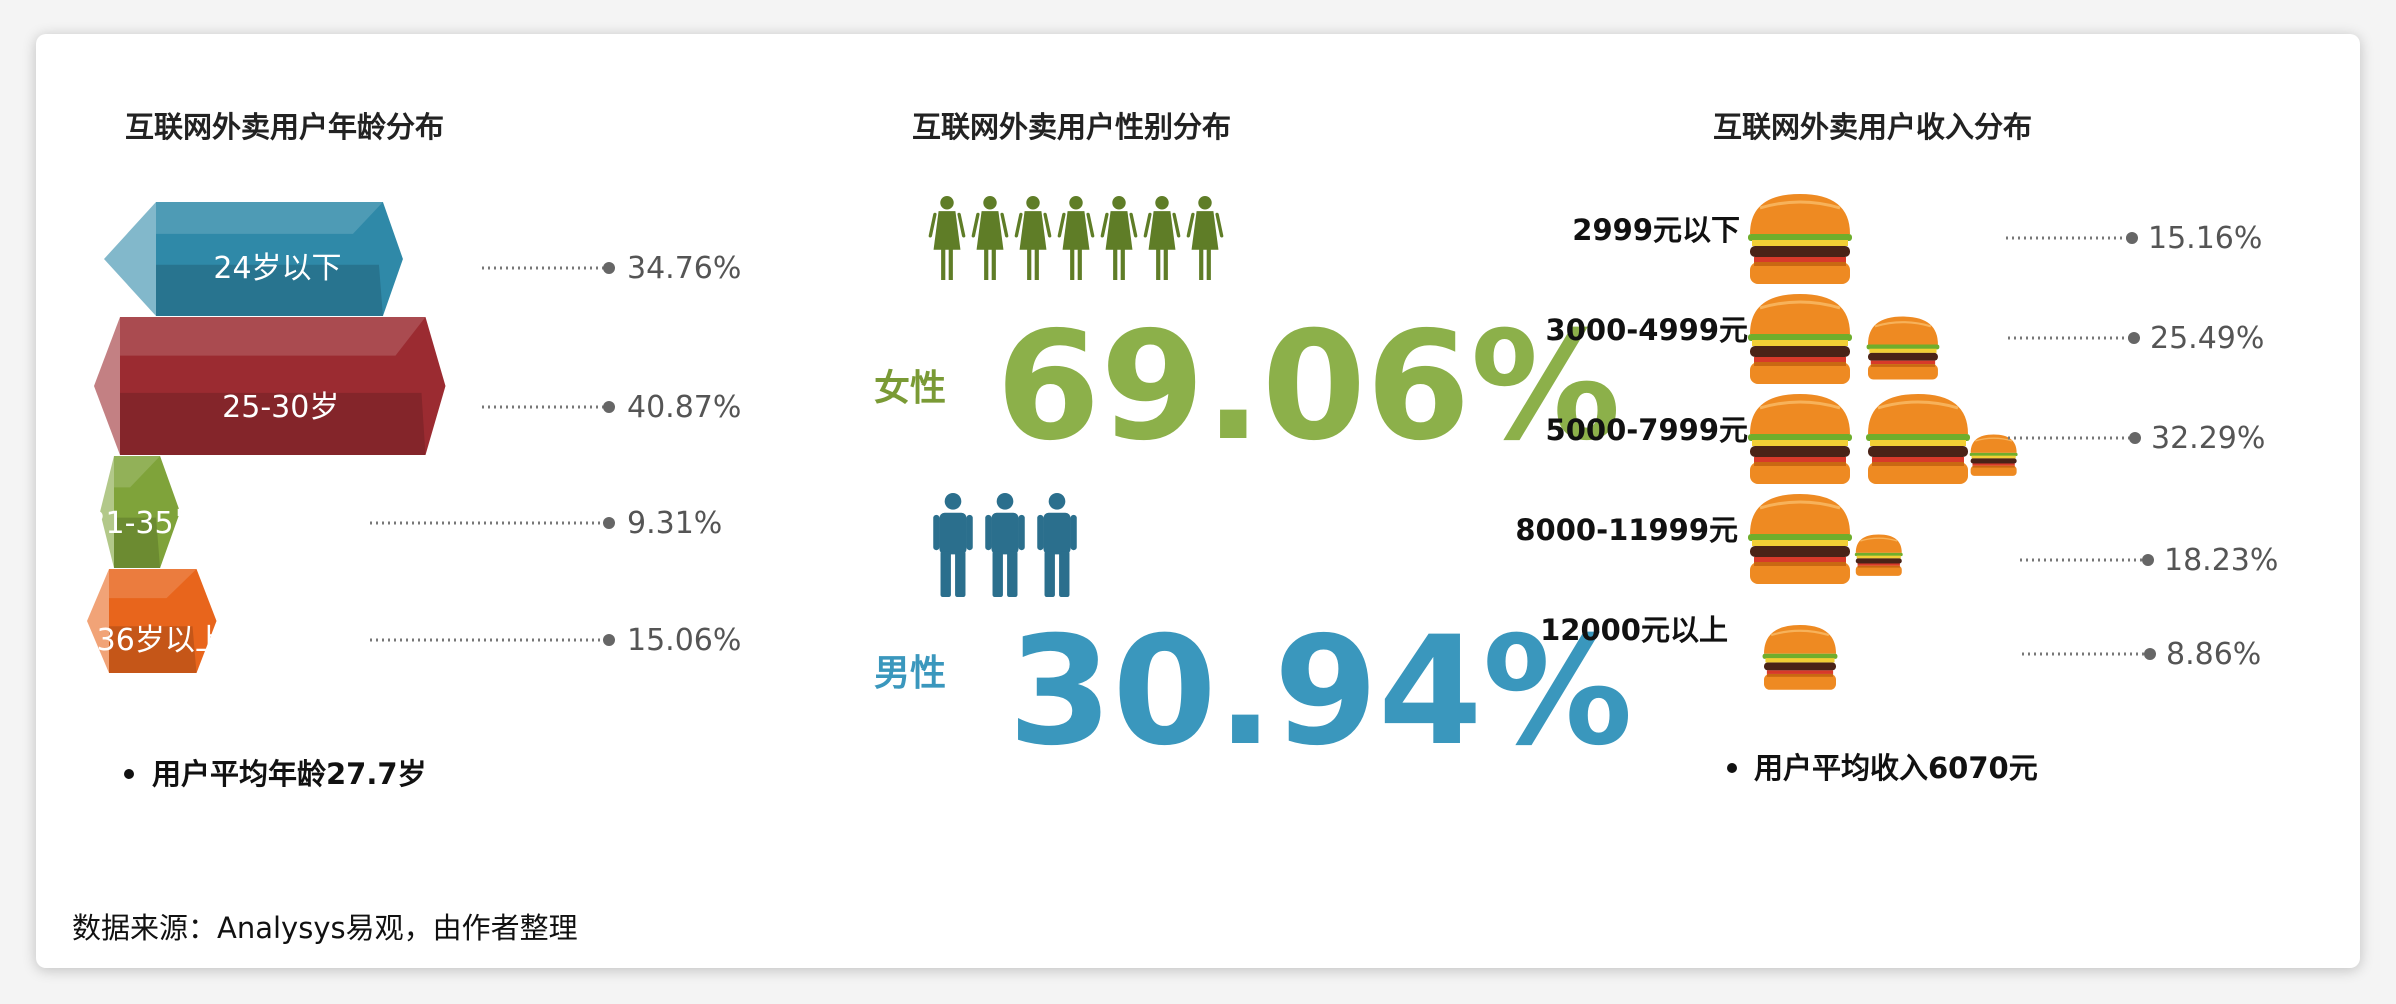  I want to click on income-burger-1-0-bun-top, so click(1800, 314).